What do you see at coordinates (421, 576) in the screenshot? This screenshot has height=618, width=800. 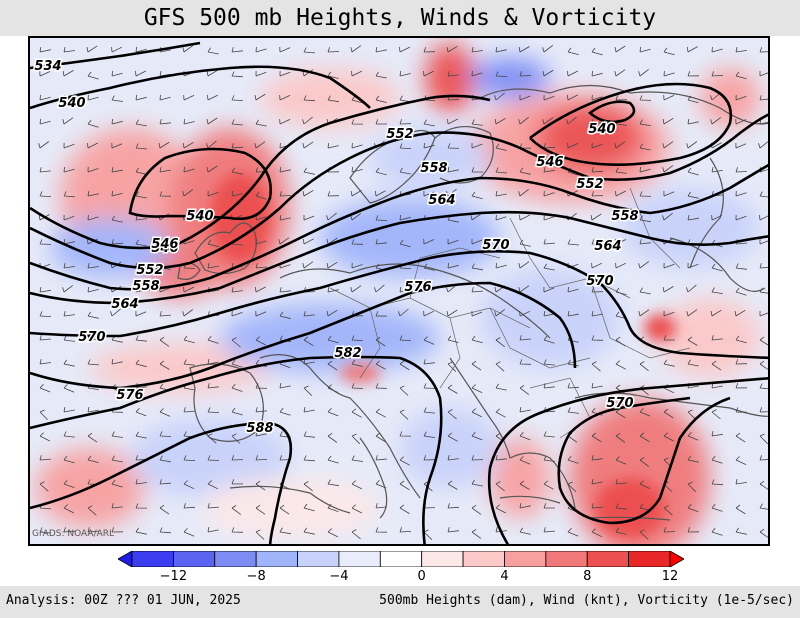 I see `colorbar-tick-label: 0` at bounding box center [421, 576].